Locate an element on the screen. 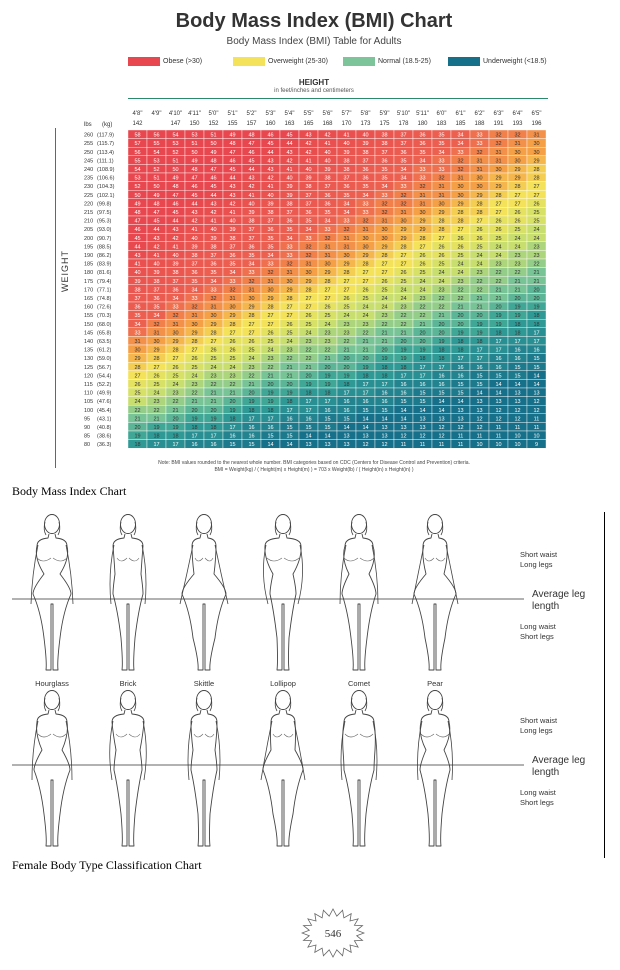 The width and height of the screenshot is (620, 970). weight-kg-label: (52.2) is located at coordinates (104, 385).